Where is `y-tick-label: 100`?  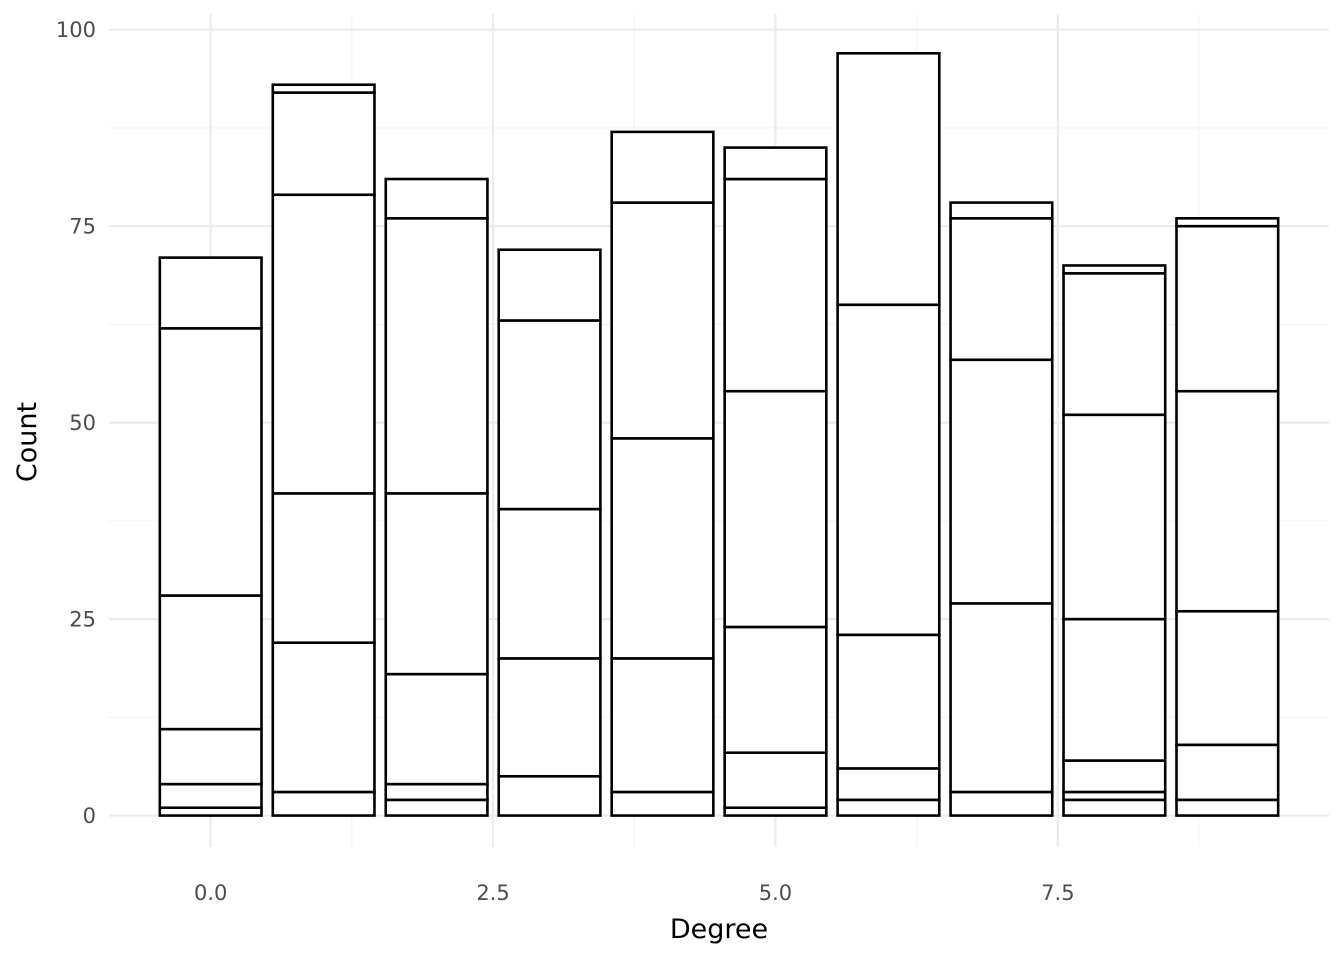
y-tick-label: 100 is located at coordinates (76, 30).